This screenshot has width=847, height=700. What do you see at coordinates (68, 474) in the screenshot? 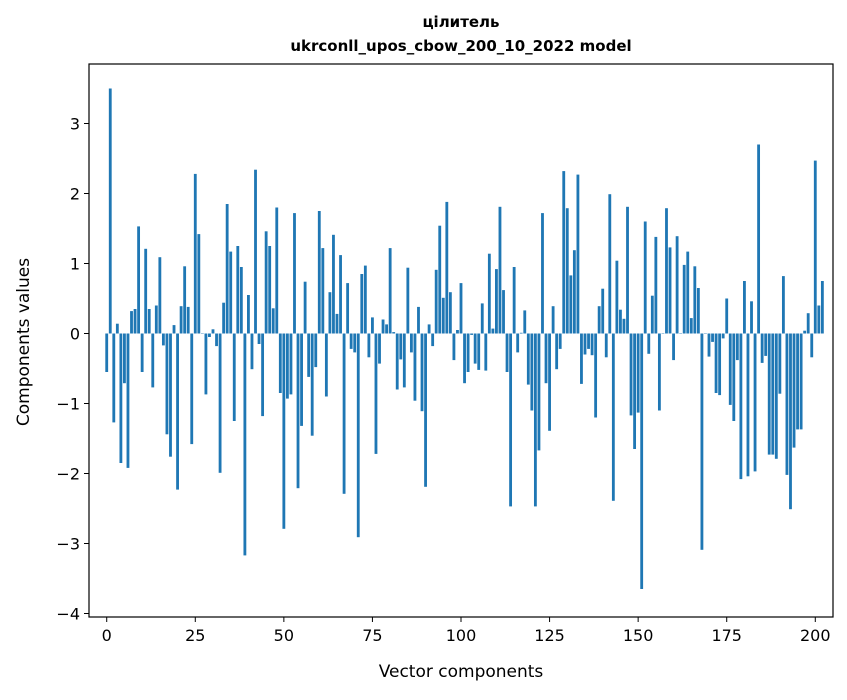
I see `y-tick-label--2: −2` at bounding box center [68, 474].